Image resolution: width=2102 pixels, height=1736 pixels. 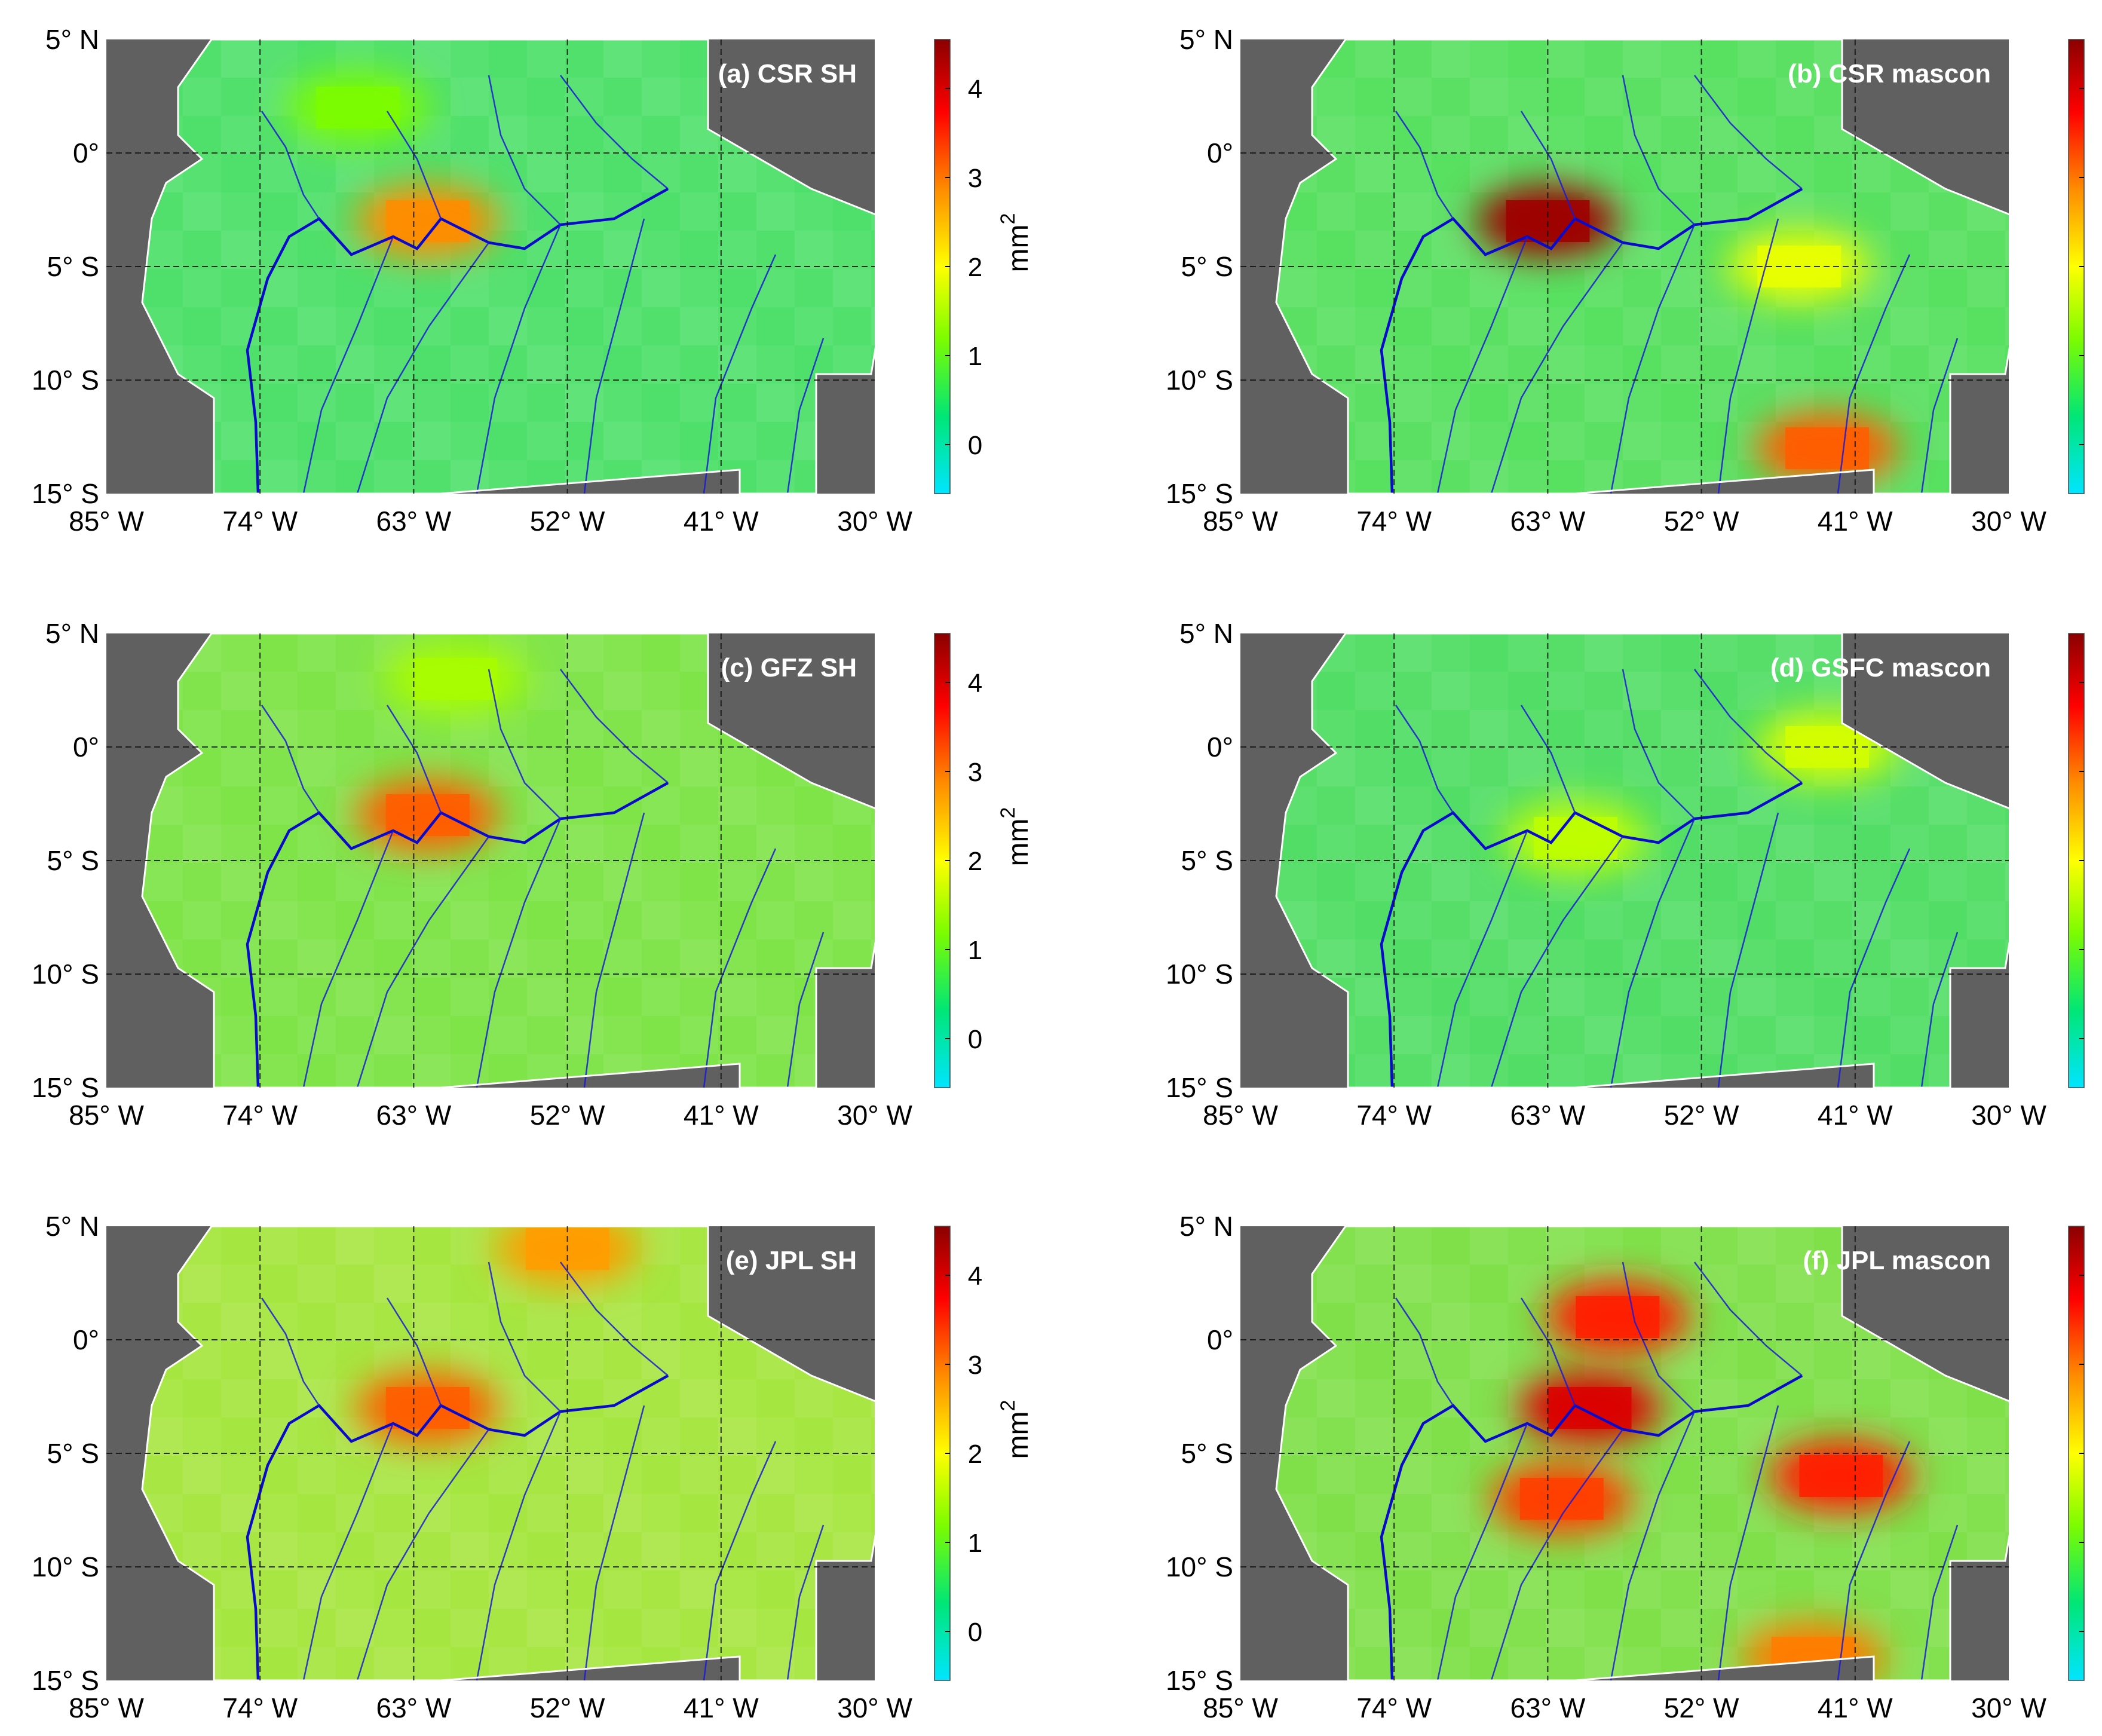 I want to click on lat-tick-label: 5° S, so click(x=1207, y=266).